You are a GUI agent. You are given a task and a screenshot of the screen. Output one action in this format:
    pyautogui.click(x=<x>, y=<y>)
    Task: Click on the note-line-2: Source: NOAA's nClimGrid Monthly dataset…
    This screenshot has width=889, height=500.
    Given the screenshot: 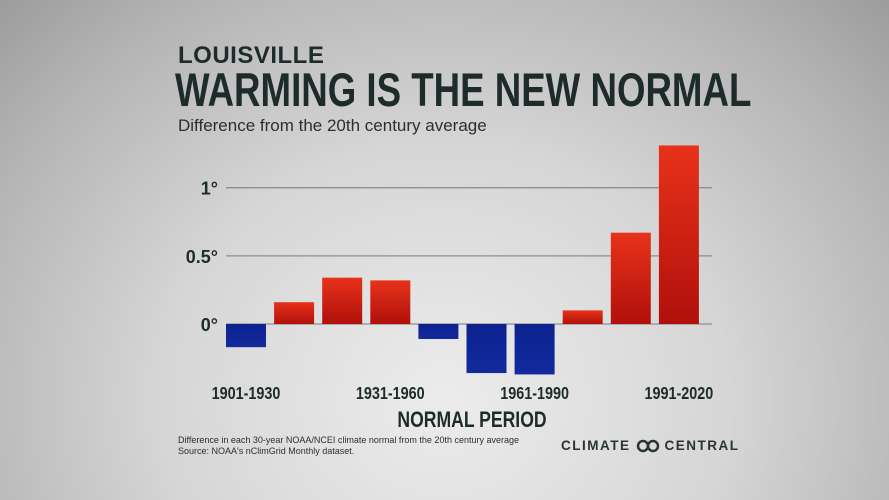 What is the action you would take?
    pyautogui.click(x=266, y=451)
    